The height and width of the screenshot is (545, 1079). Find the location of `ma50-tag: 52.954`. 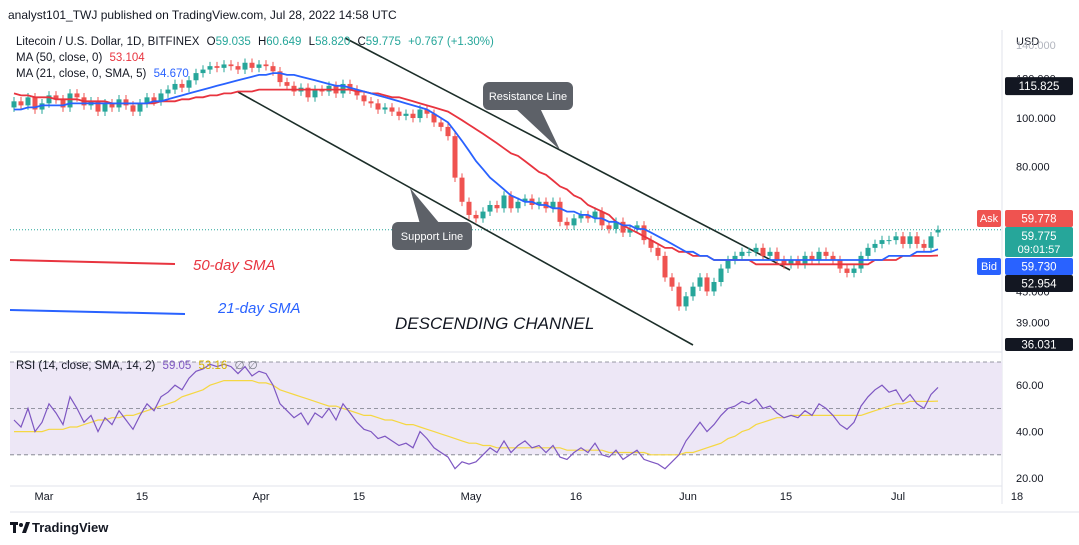

ma50-tag: 52.954 is located at coordinates (1039, 285).